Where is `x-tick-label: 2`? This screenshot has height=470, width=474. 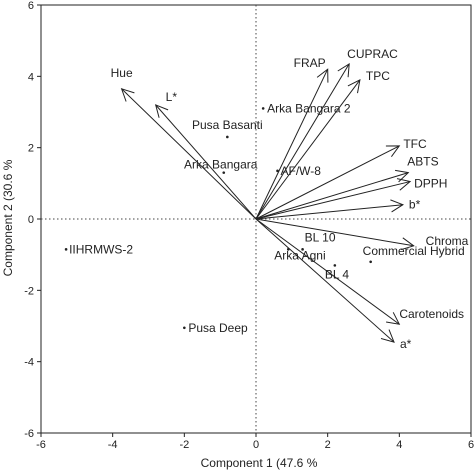 x-tick-label: 2 is located at coordinates (328, 445).